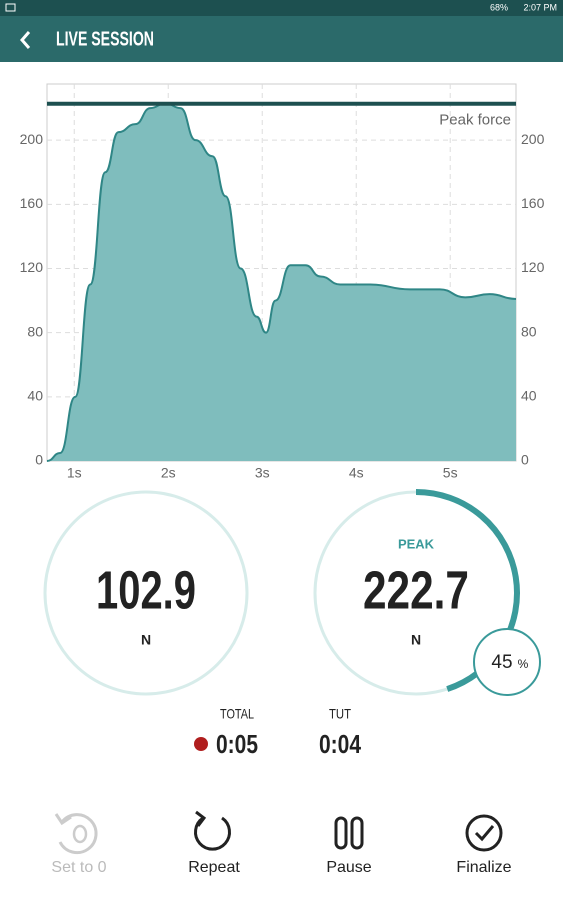 This screenshot has width=563, height=900. I want to click on repeat-icon-arrow, so click(201, 818).